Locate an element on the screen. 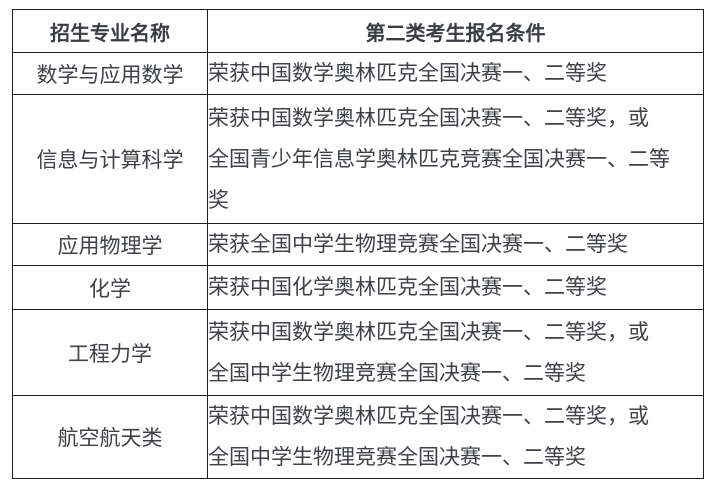 The height and width of the screenshot is (483, 710). major-cell: 航空航天类 is located at coordinates (110, 437).